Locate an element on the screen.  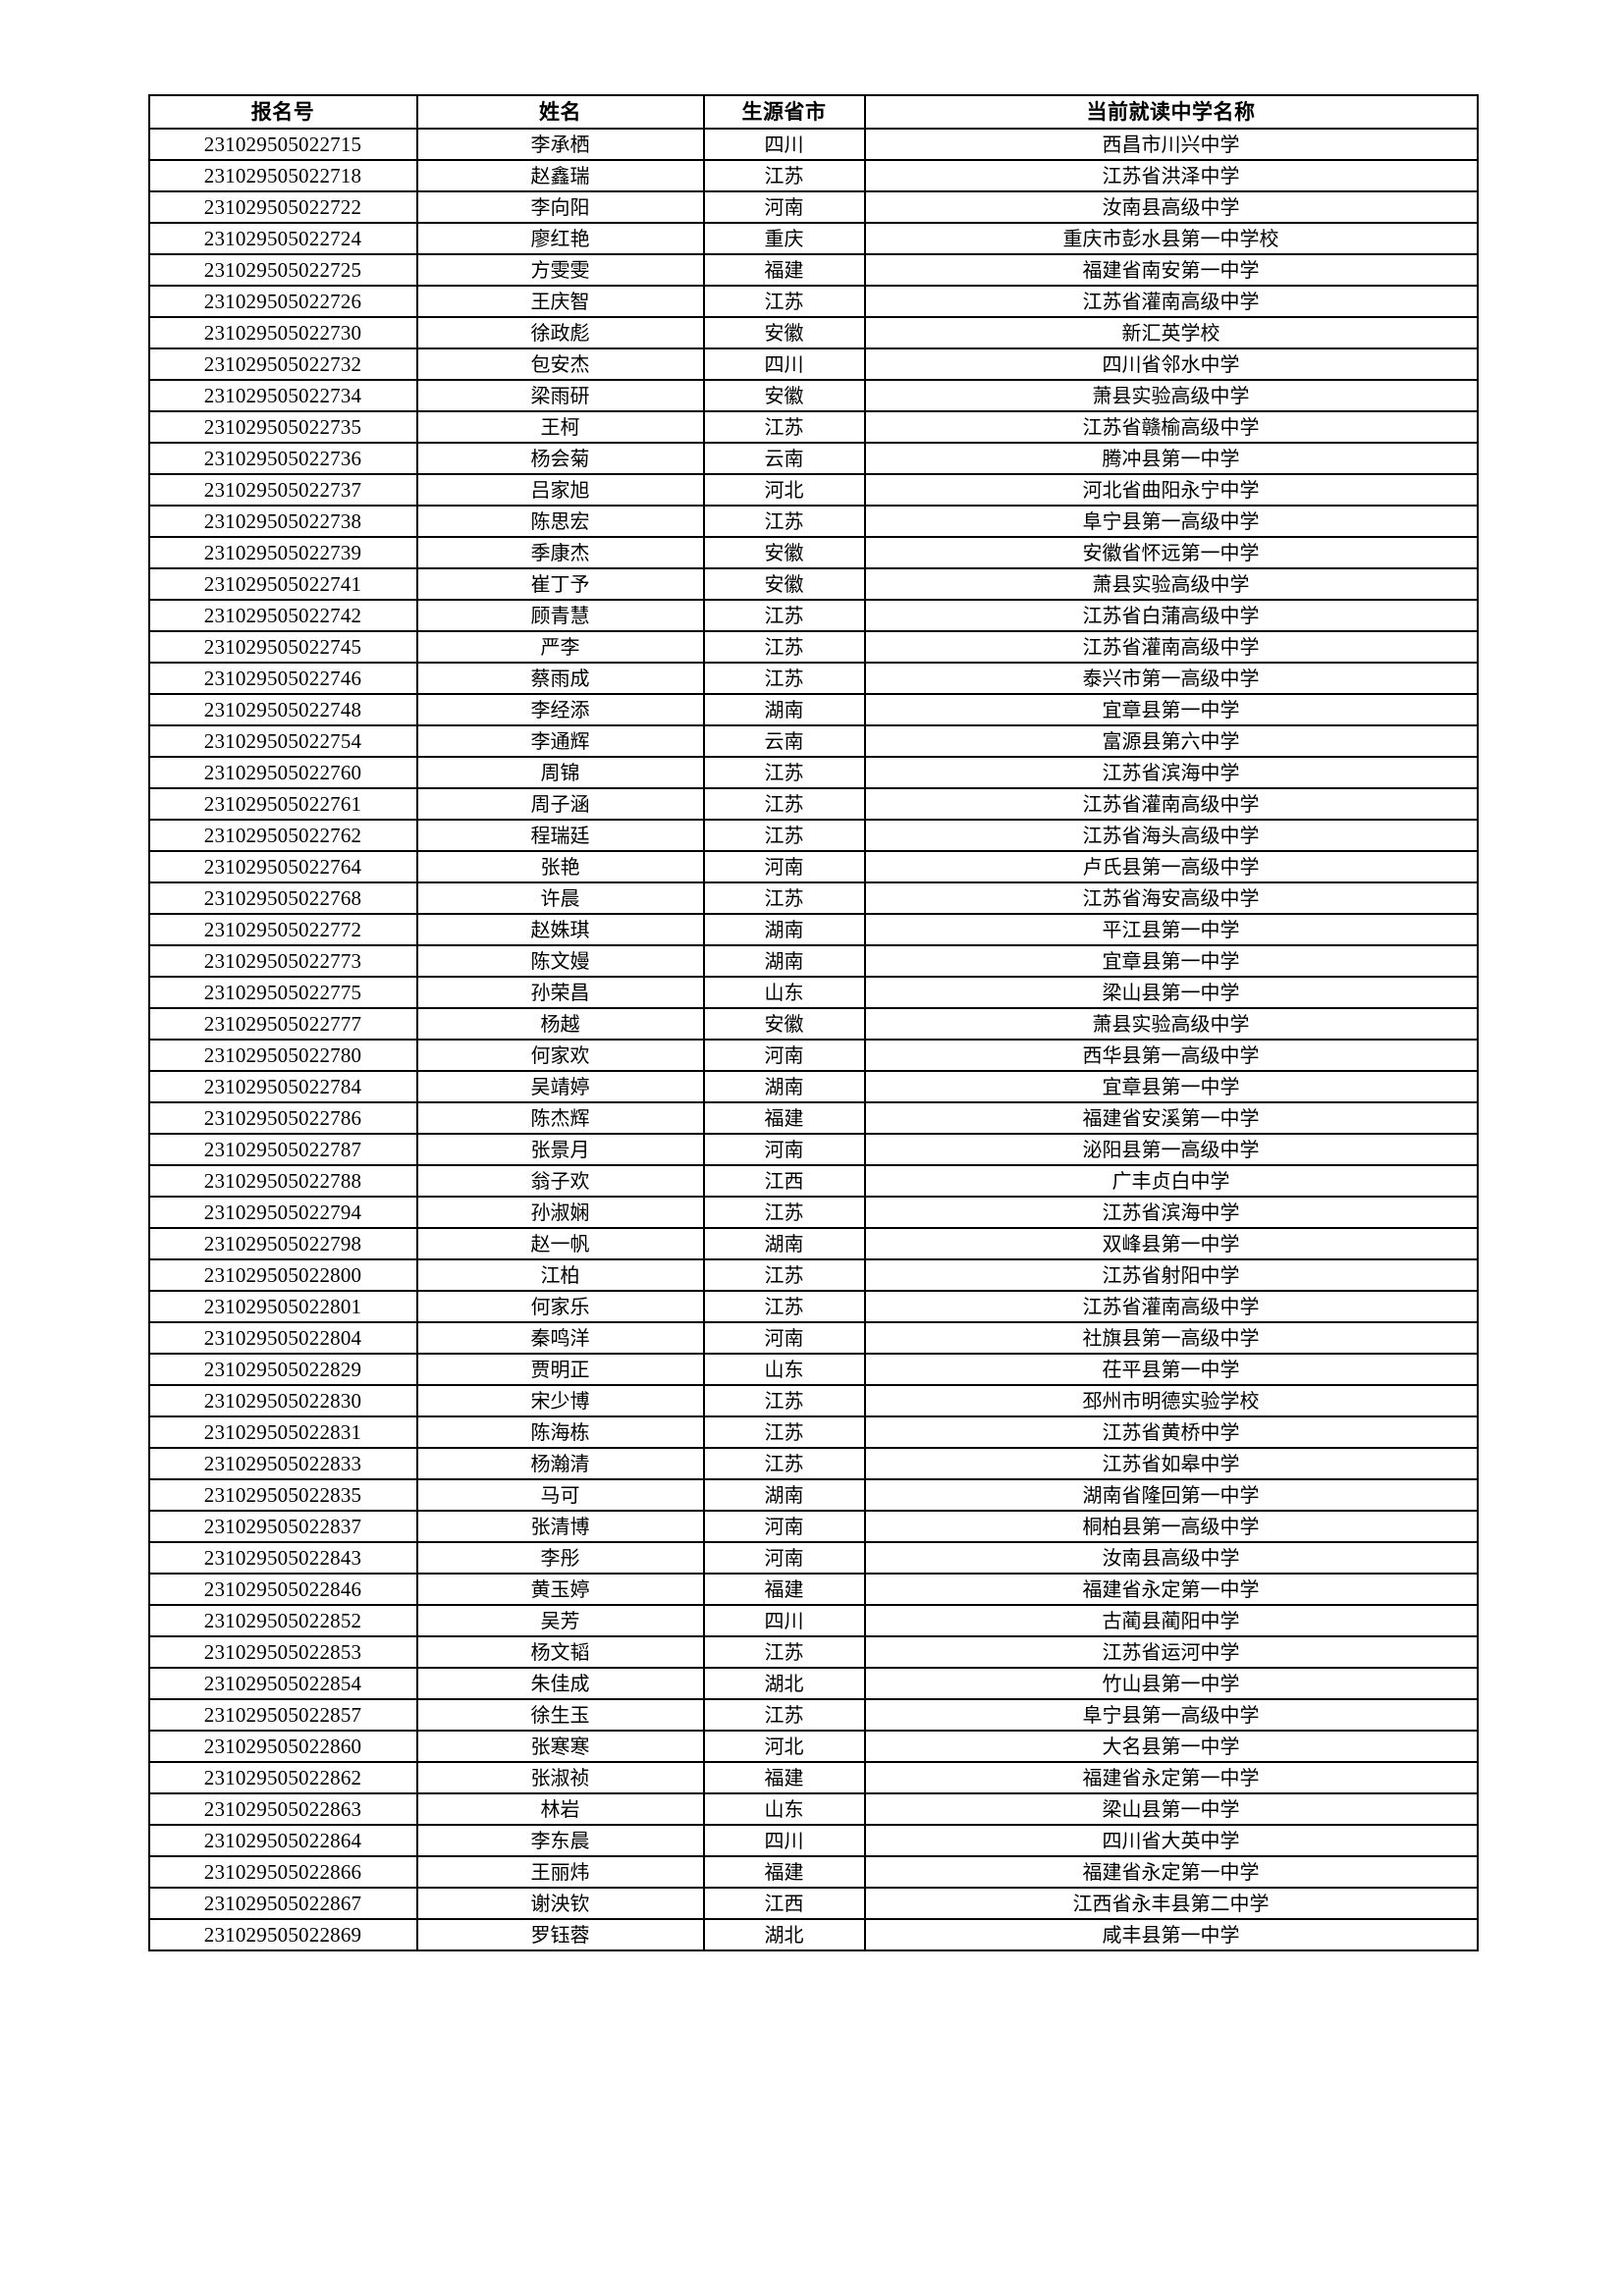
cell-registration-number: 231029505022754 is located at coordinates (282, 741).